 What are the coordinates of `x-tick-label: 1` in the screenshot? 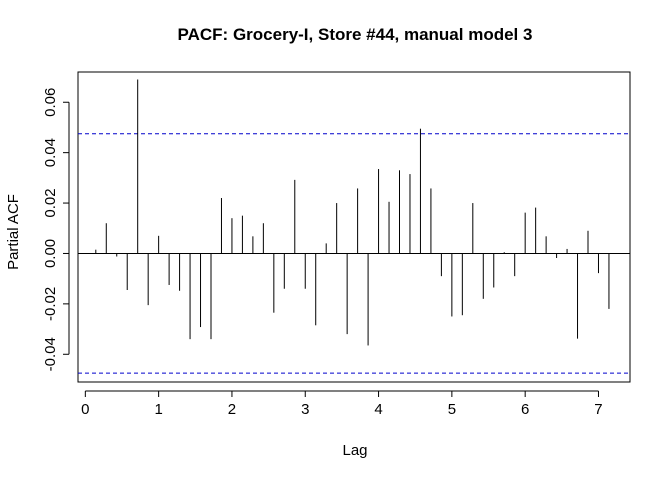 It's located at (158, 409).